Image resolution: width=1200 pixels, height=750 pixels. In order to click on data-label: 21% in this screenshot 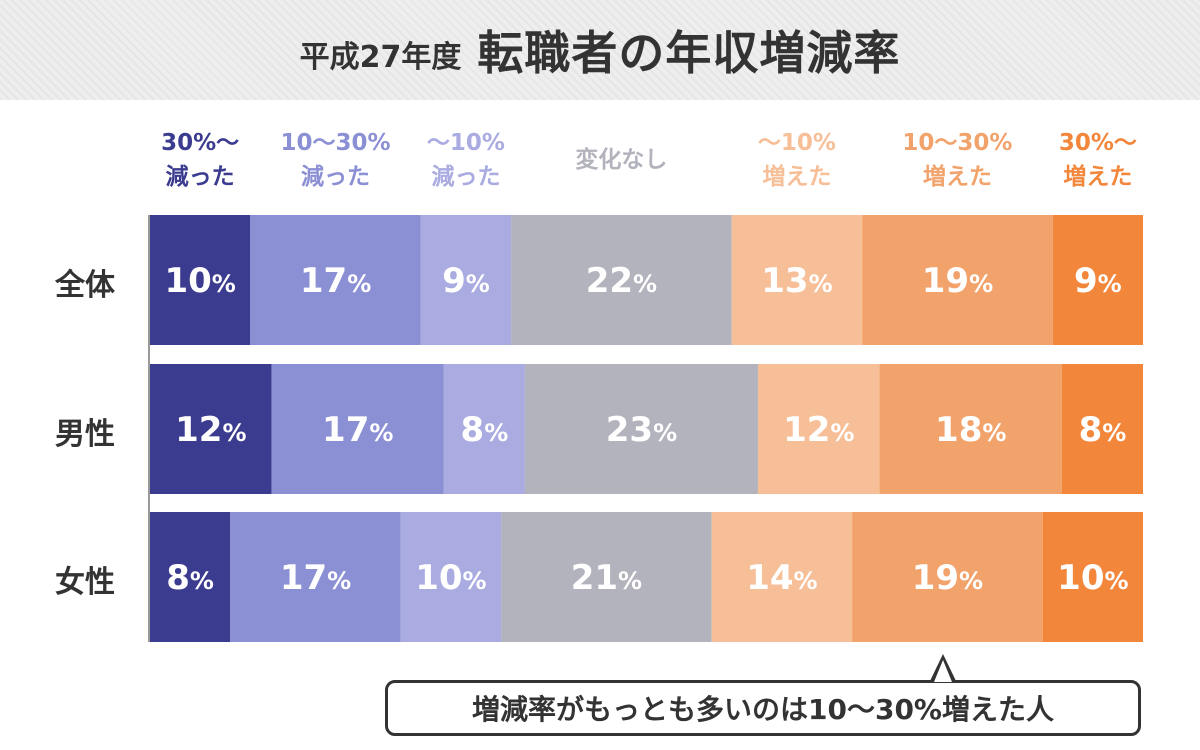, I will do `click(606, 578)`.